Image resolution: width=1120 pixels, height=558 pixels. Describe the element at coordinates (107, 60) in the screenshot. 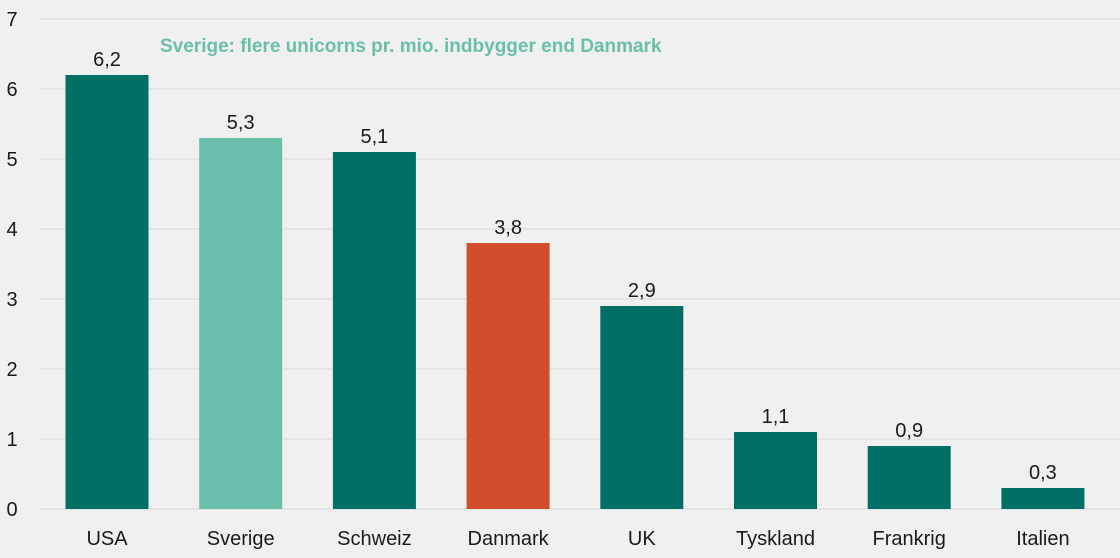

I see `value-label-usa: 6,2` at that location.